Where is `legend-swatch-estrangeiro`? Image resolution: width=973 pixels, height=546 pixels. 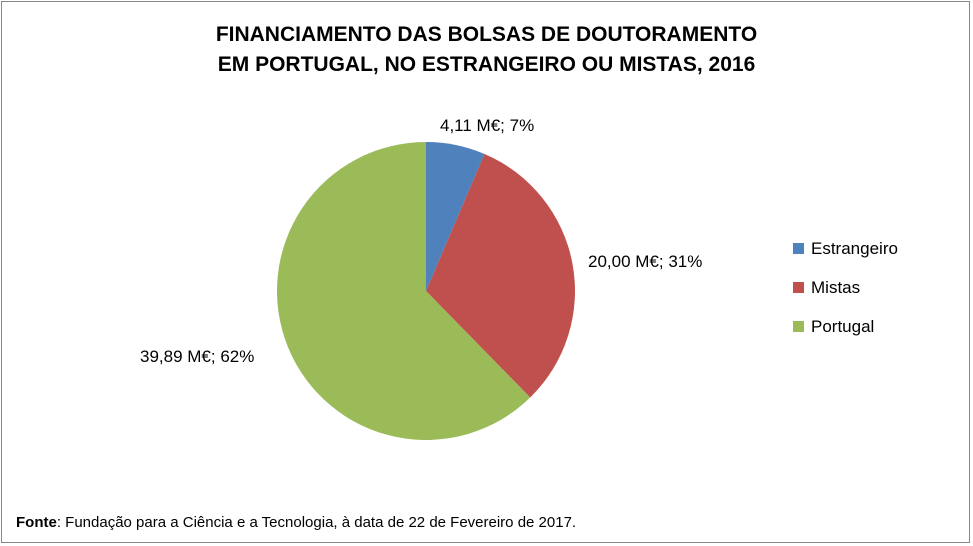
legend-swatch-estrangeiro is located at coordinates (798, 248).